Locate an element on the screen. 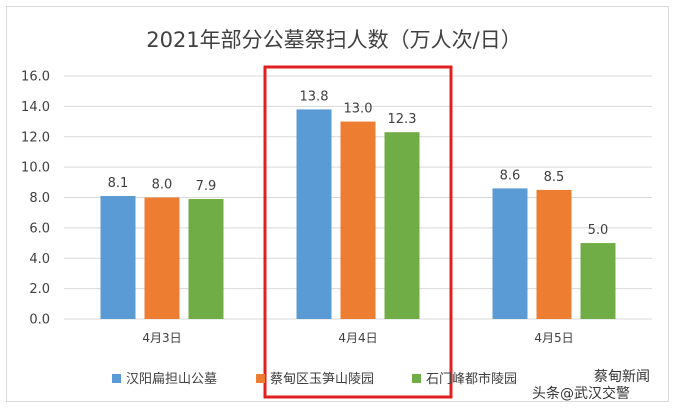 Image resolution: width=677 pixels, height=410 pixels. watermark: 头条@武汉交警 蔡甸新闻 is located at coordinates (591, 385).